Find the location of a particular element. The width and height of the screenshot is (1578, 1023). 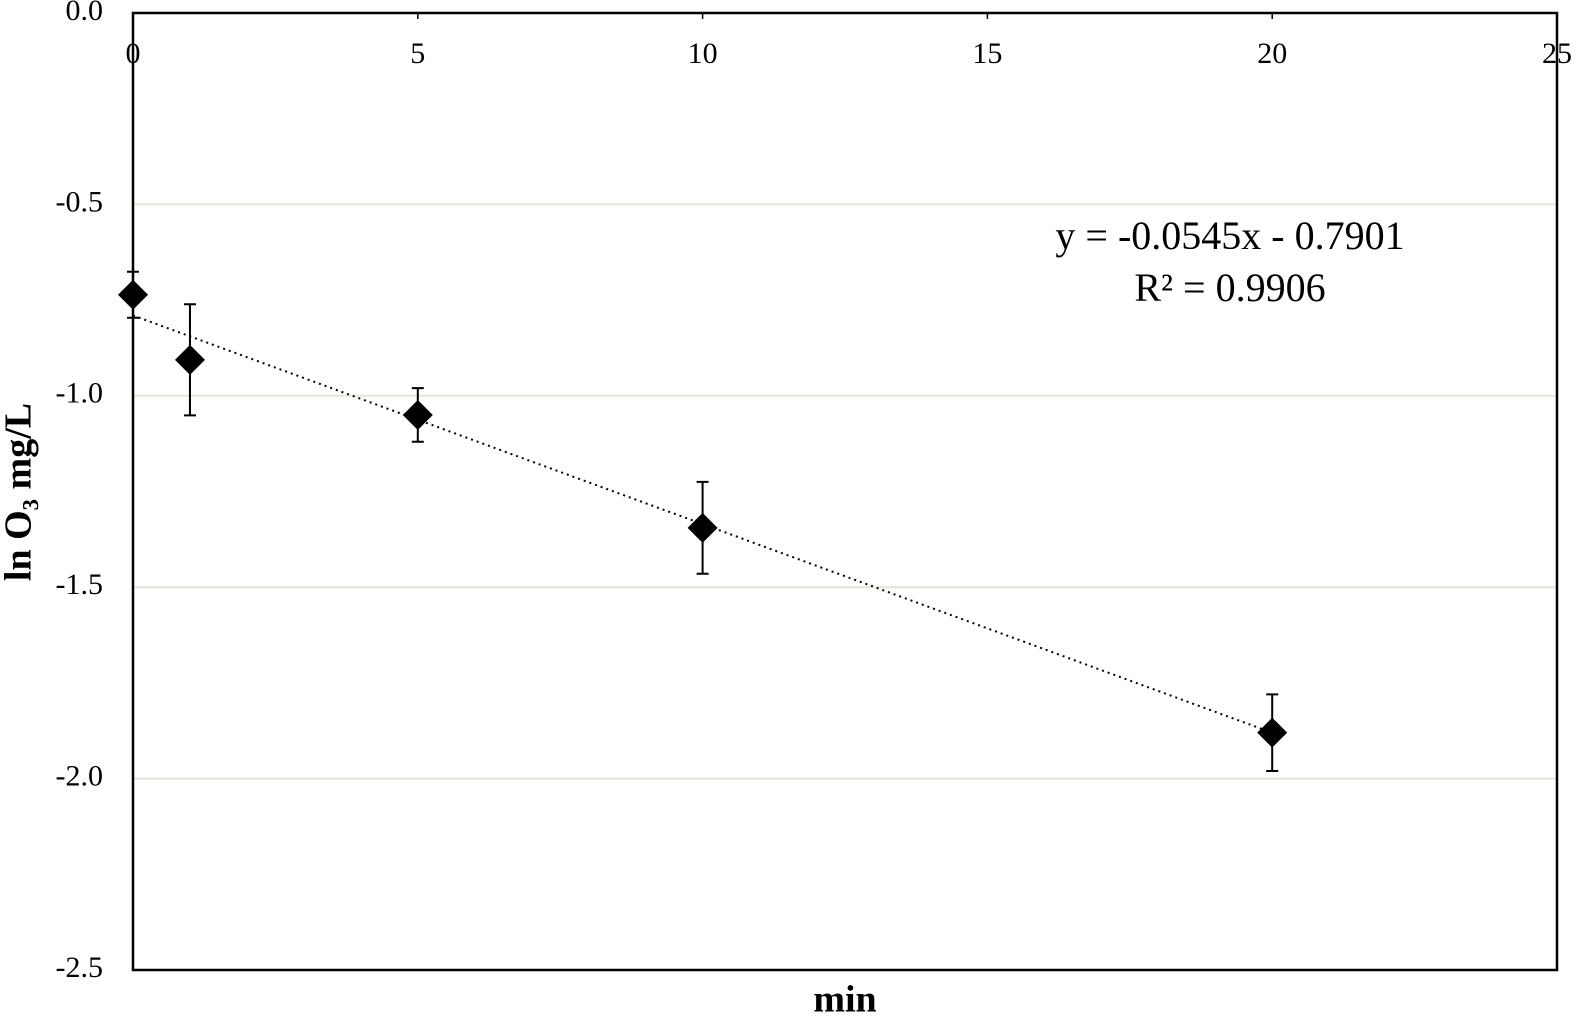

y-tick-label: -1.5 is located at coordinates (80, 584).